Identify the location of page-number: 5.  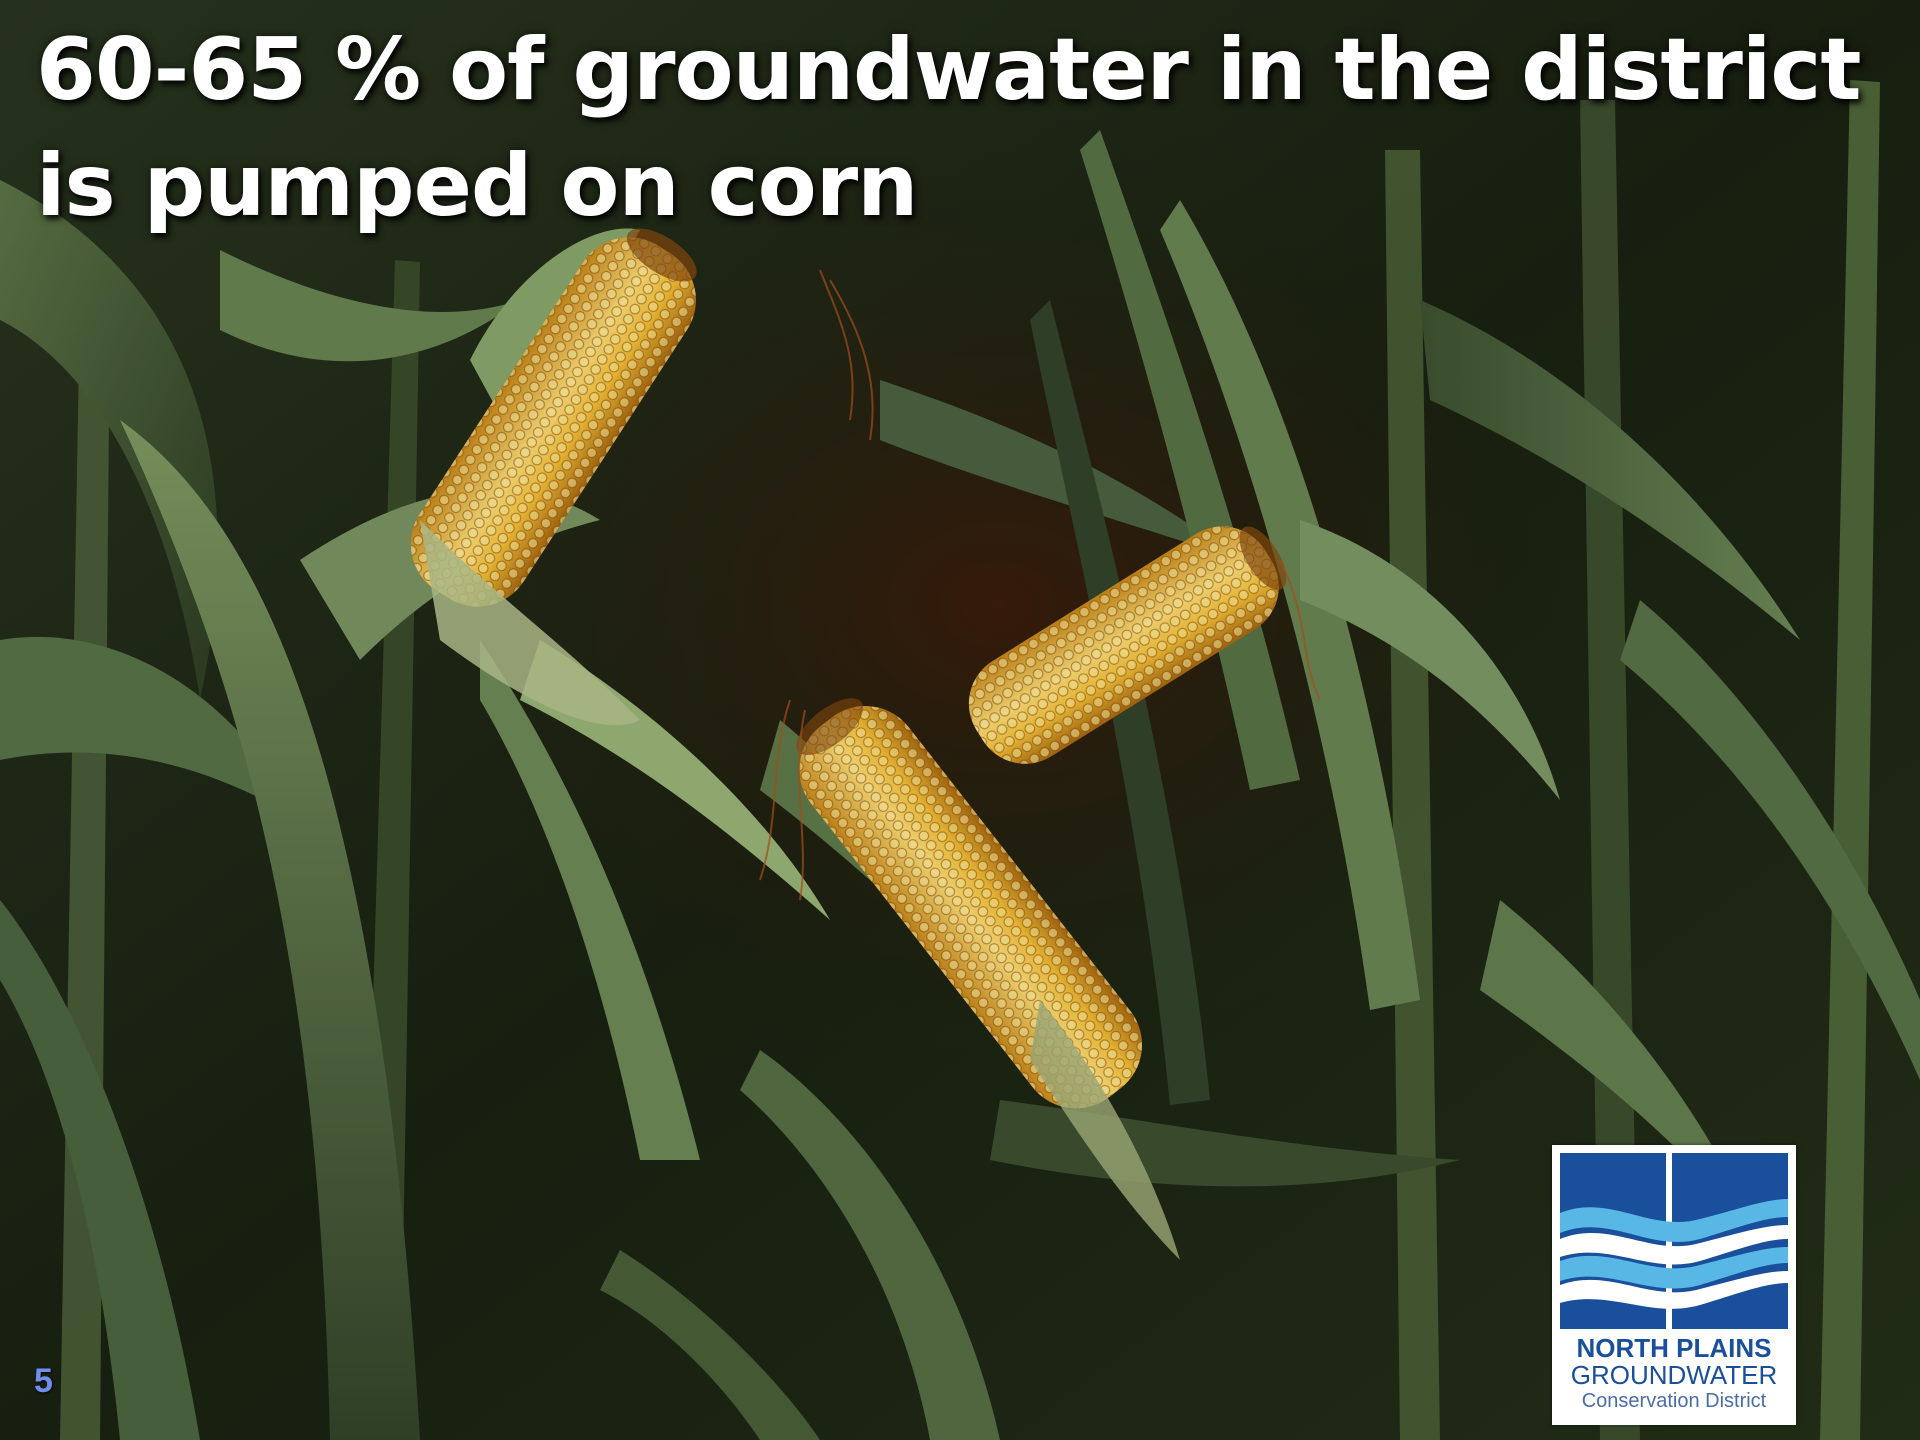
(43, 1381).